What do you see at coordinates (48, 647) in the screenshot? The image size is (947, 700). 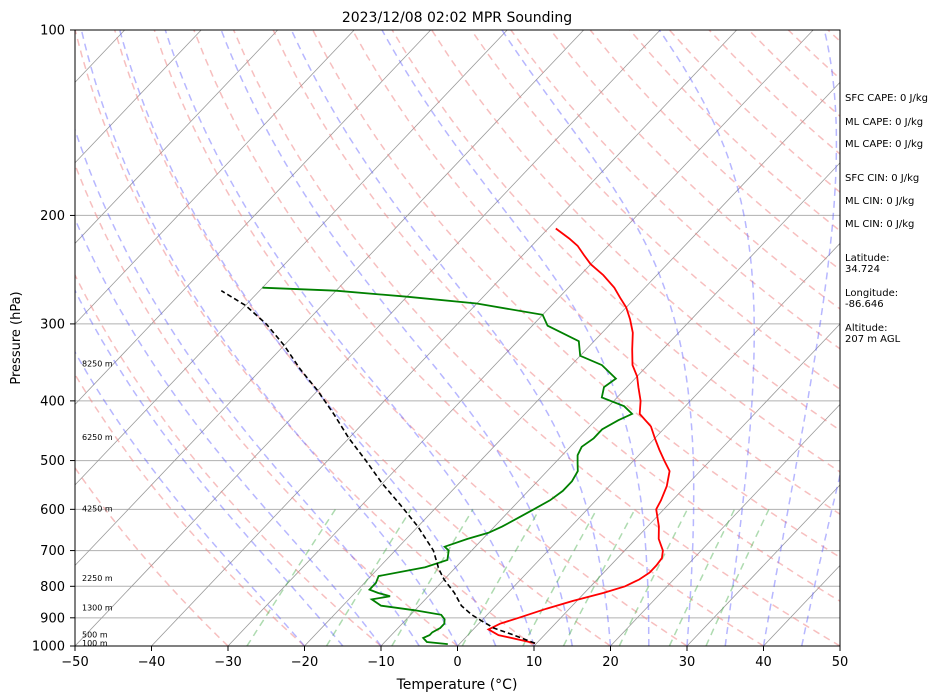 I see `y-tick-label: 1000` at bounding box center [48, 647].